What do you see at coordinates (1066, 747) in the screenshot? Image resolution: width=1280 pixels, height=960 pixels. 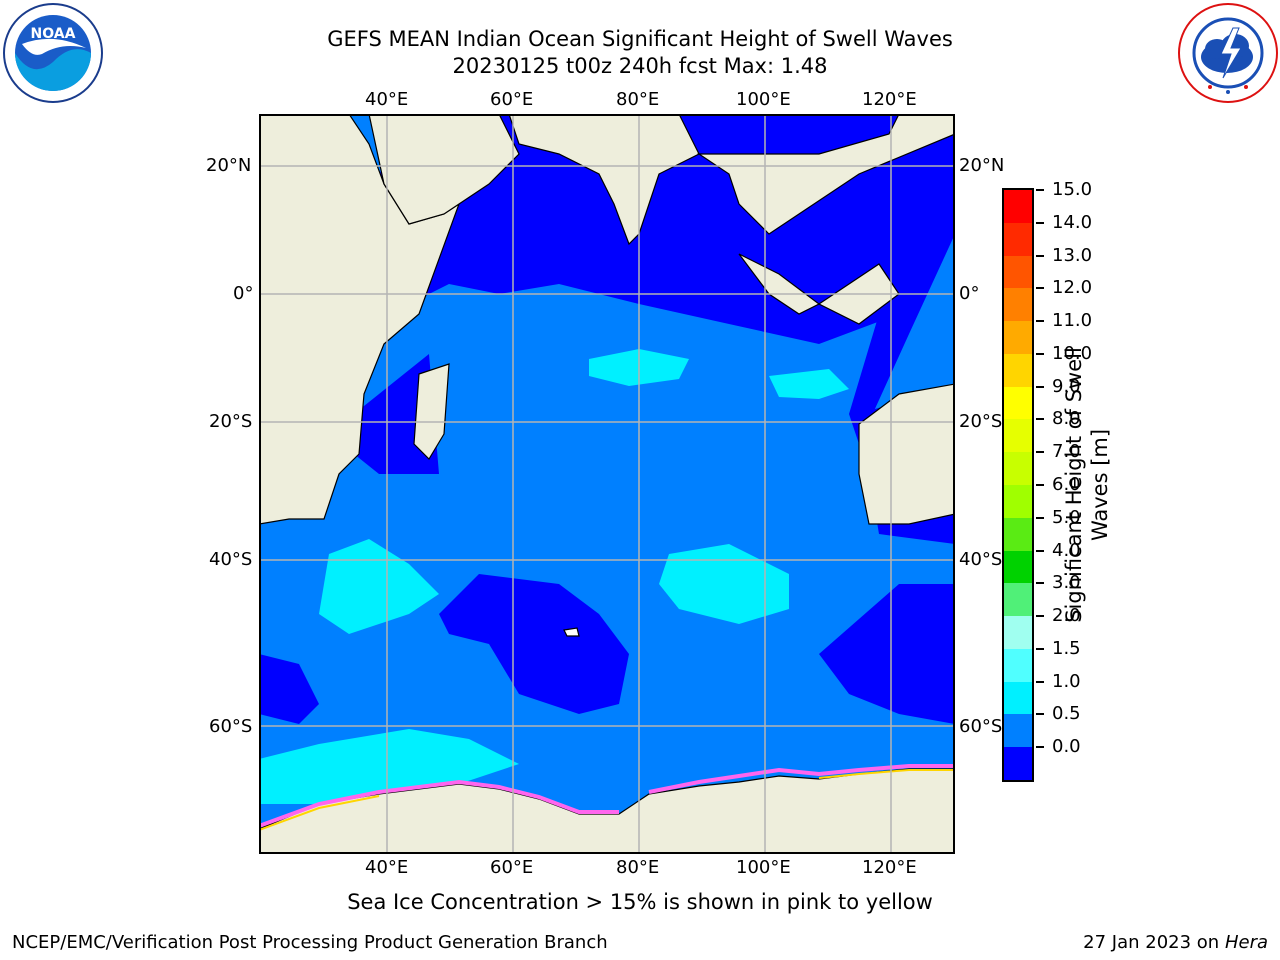 I see `colorbar-tick-label: 0.0` at bounding box center [1066, 747].